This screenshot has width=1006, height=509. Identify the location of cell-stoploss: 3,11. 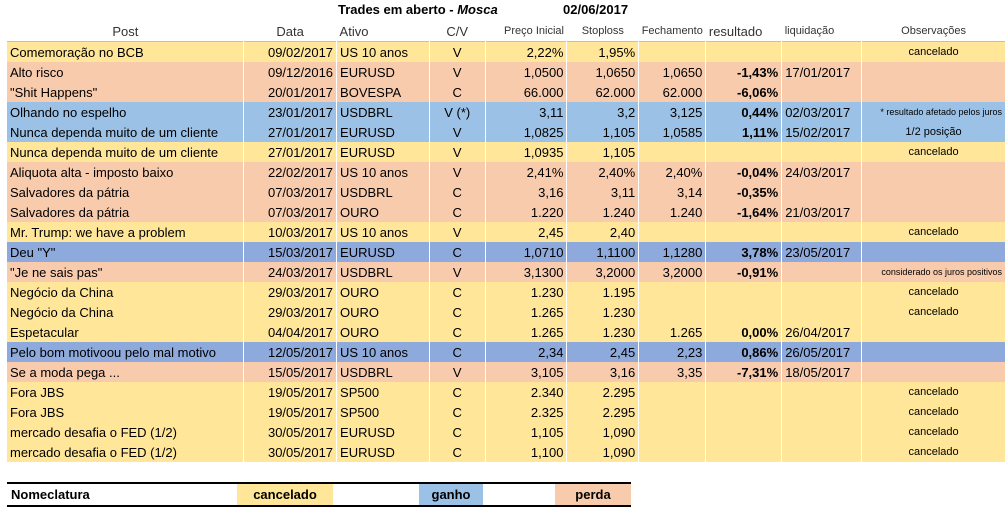
(602, 192).